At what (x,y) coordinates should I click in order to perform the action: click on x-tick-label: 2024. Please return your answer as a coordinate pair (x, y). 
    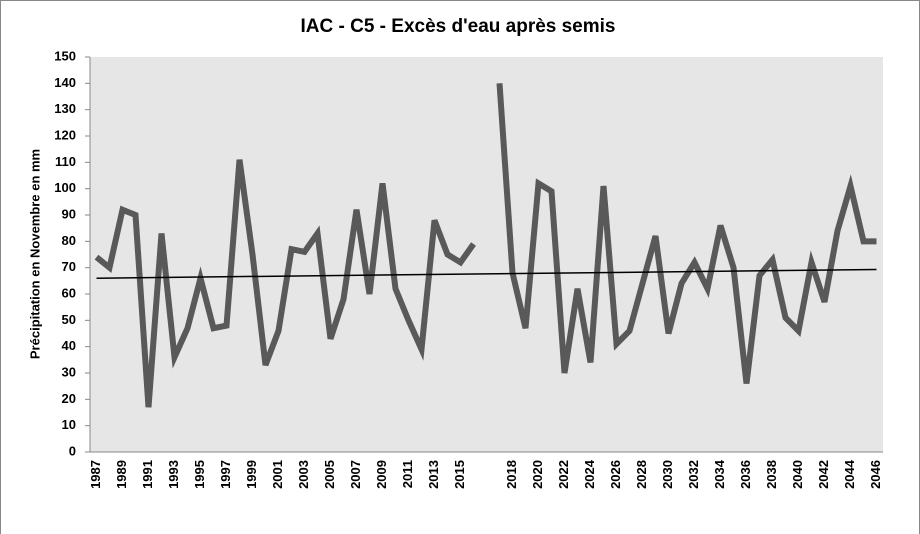
    Looking at the image, I should click on (589, 474).